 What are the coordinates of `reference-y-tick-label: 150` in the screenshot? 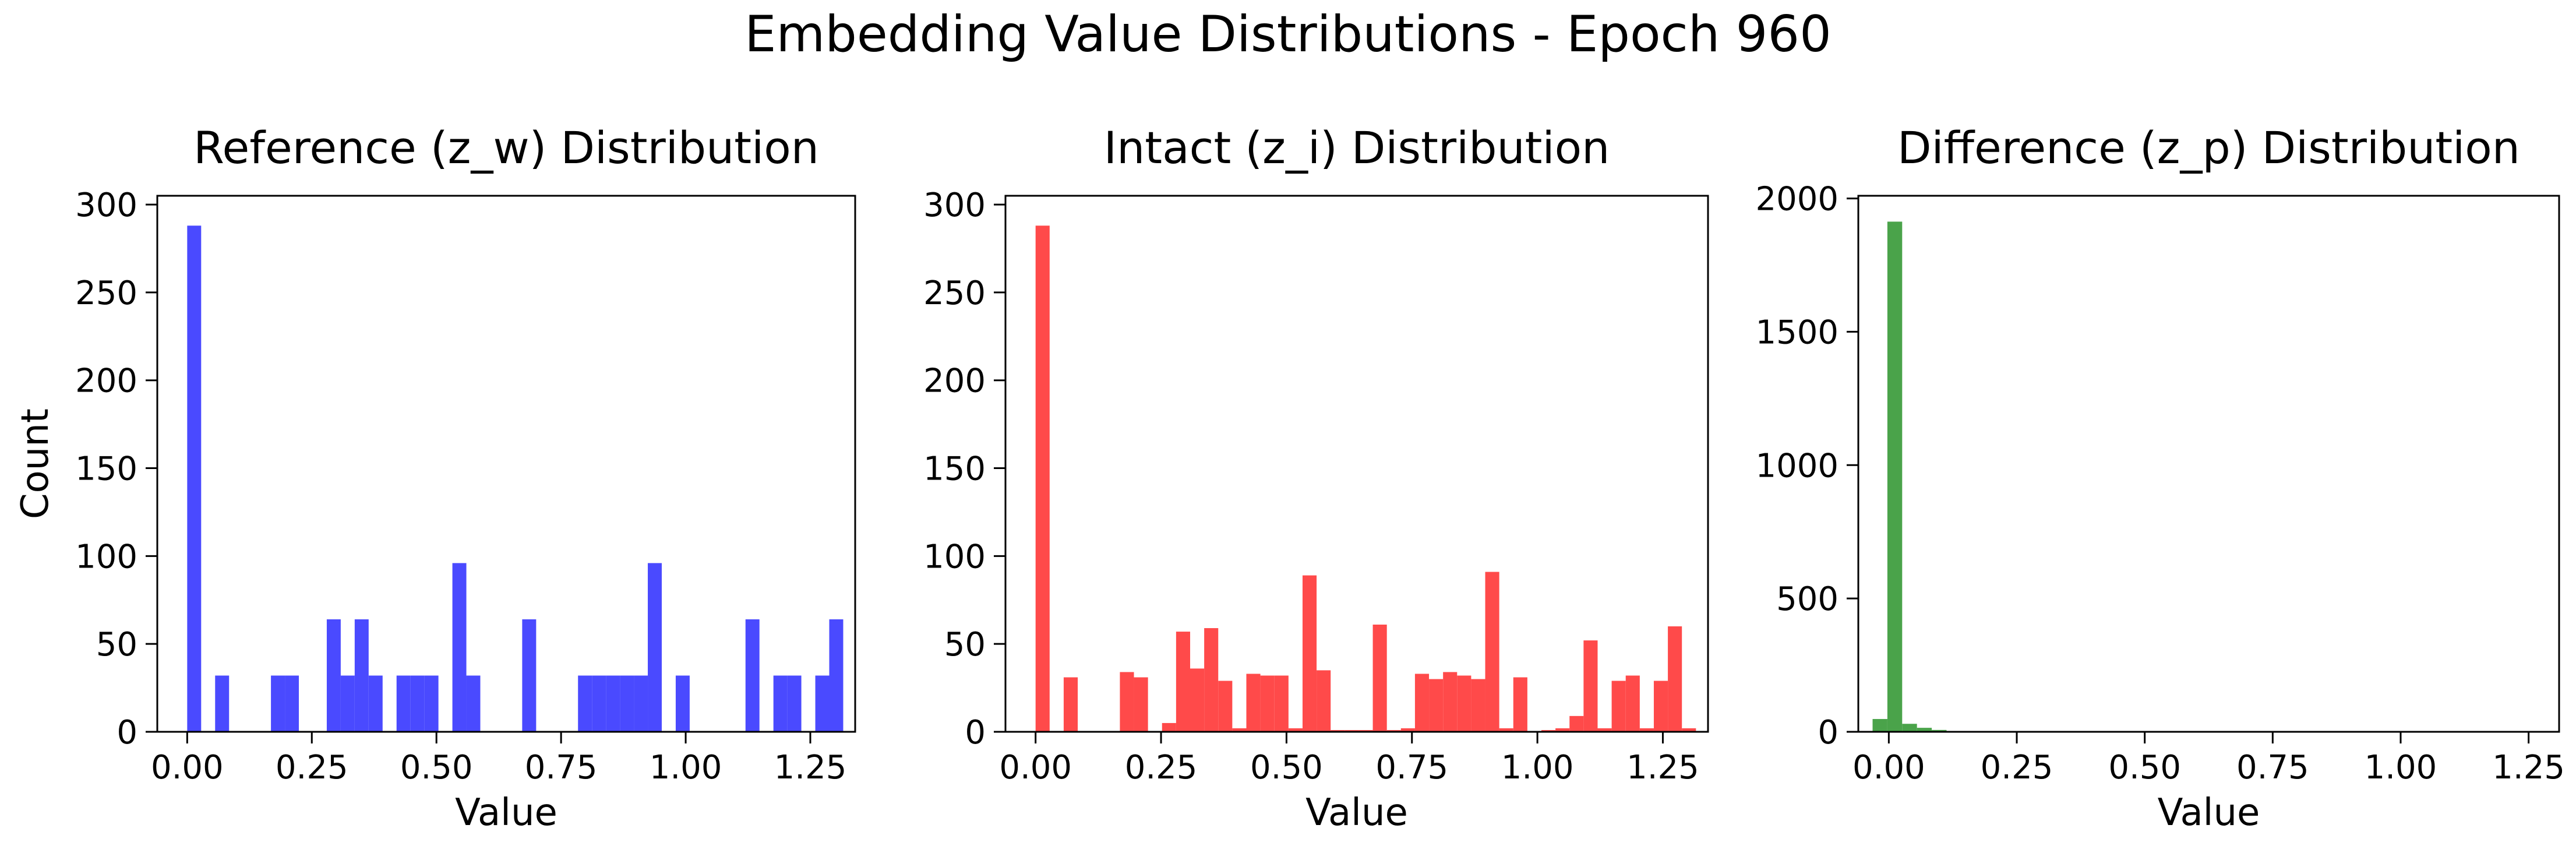 It's located at (106, 469).